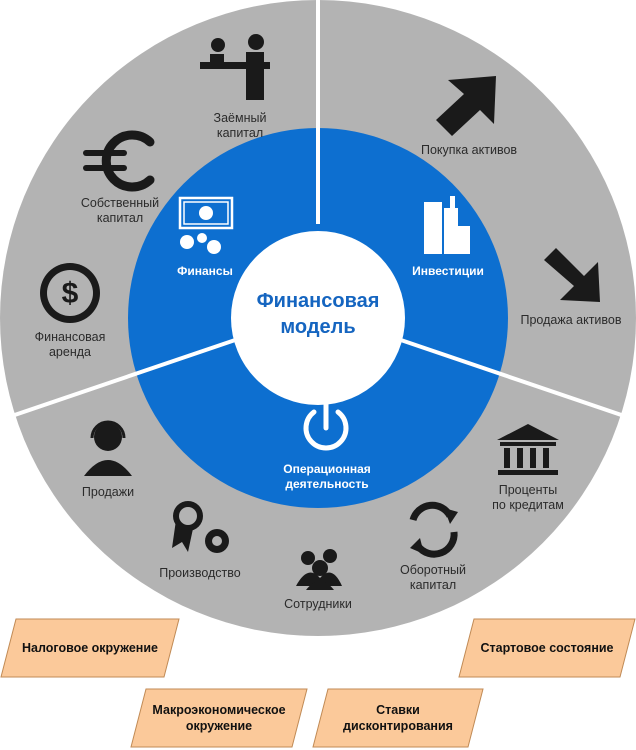 This screenshot has width=636, height=750. I want to click on box-discount-rates: Ставки дисконтирования, so click(398, 718).